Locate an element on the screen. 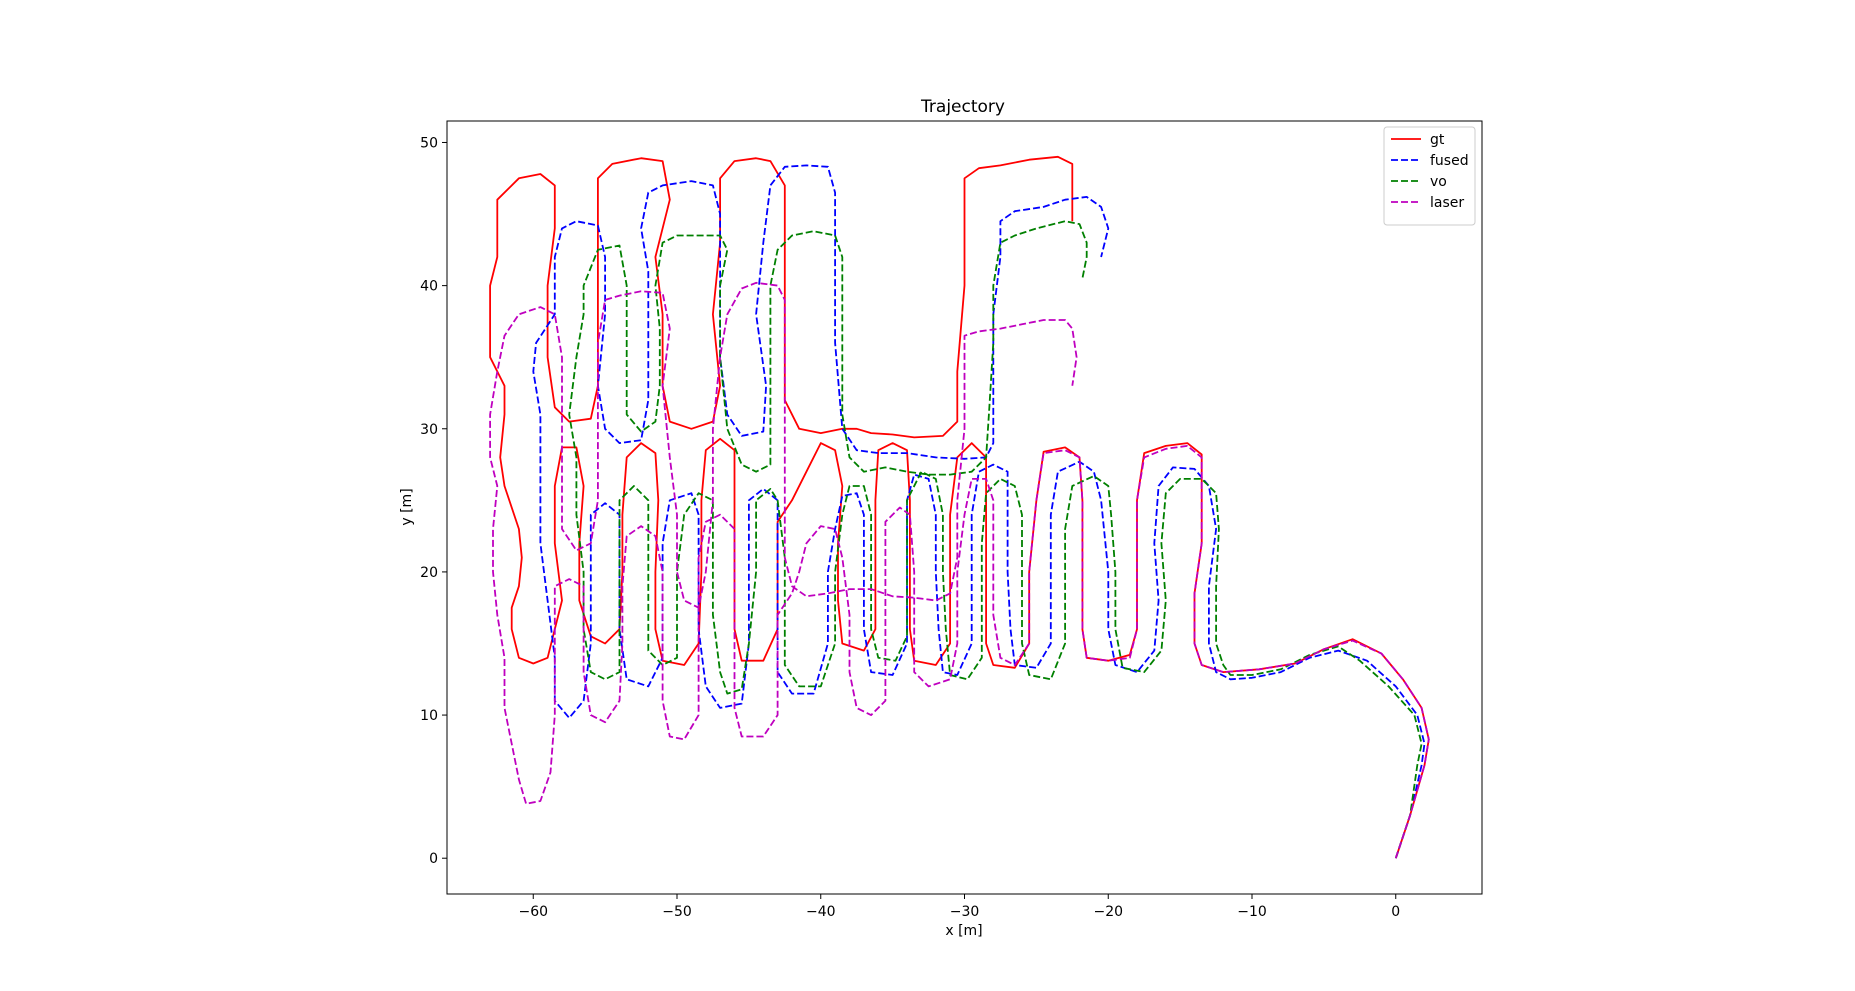  x-tick-label: −60 is located at coordinates (533, 912).